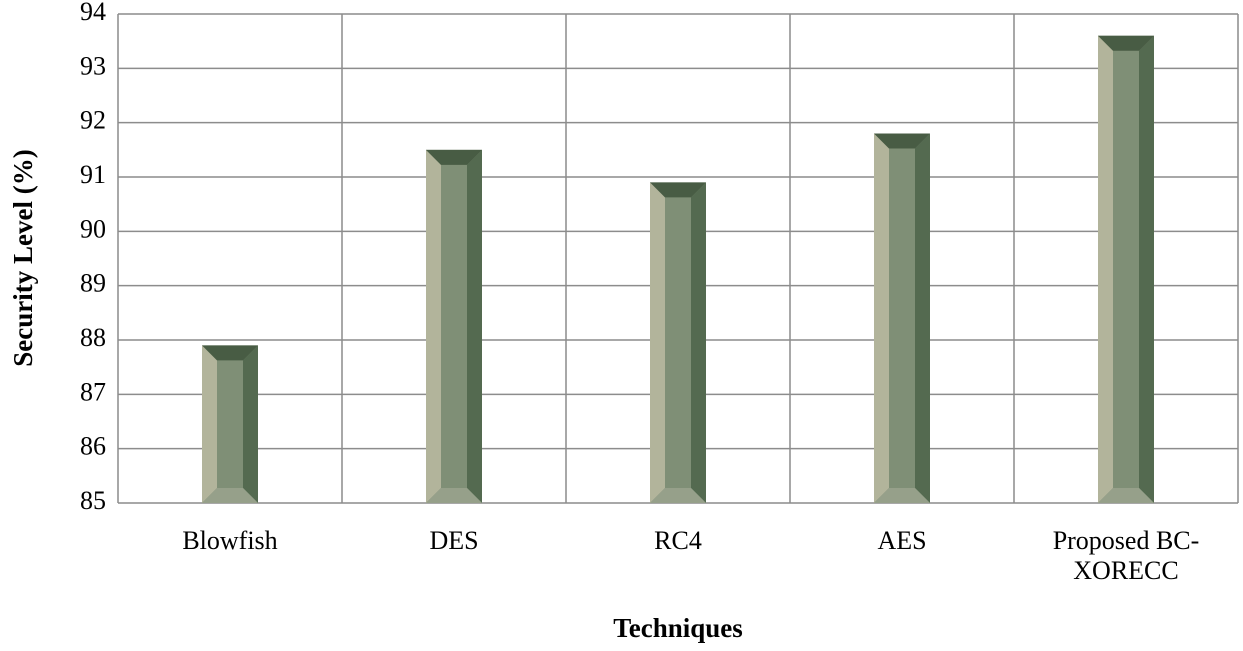 This screenshot has width=1243, height=651. I want to click on x-tick-label: DES, so click(454, 540).